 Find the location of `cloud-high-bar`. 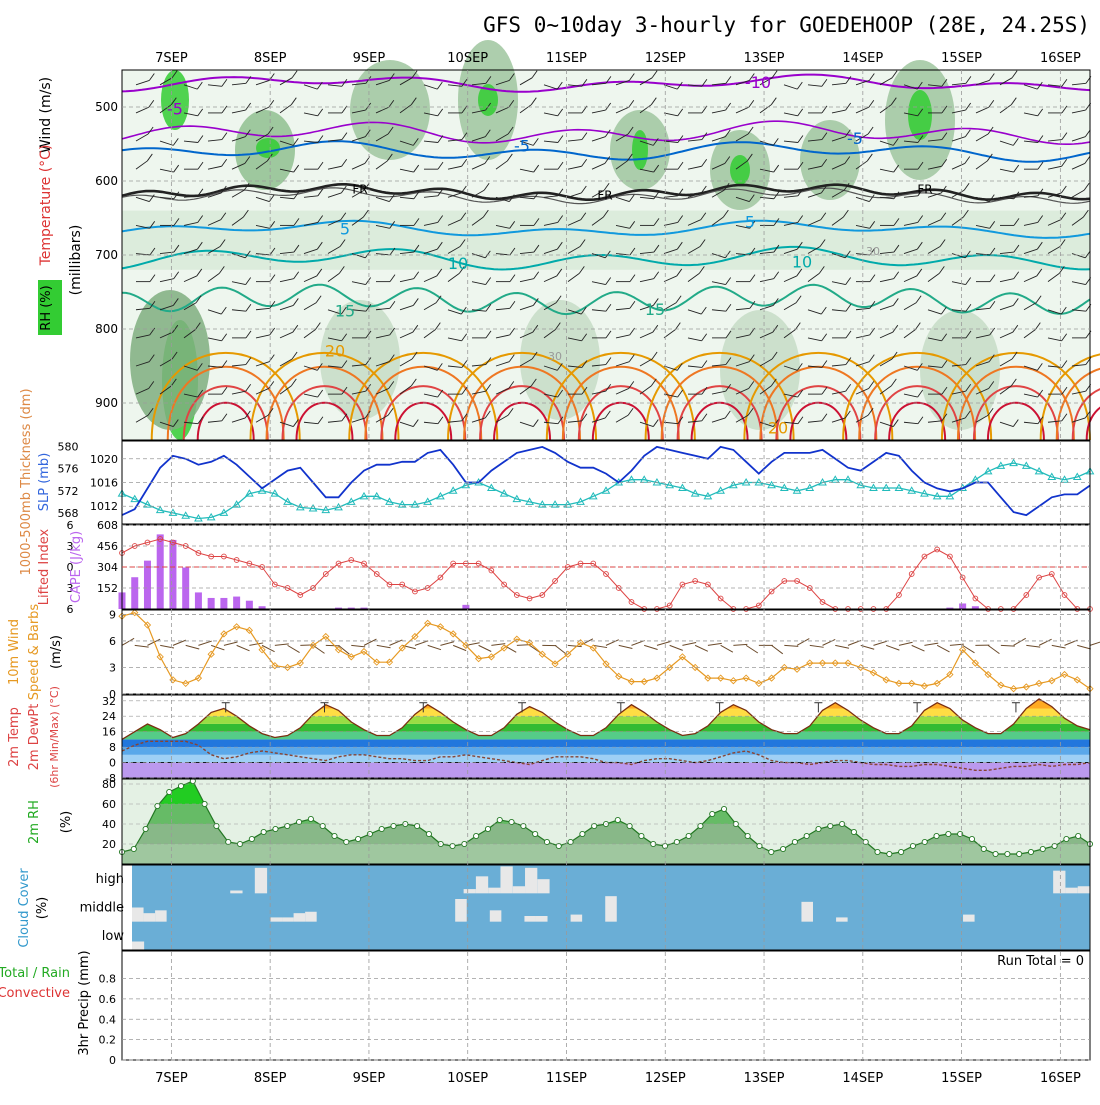

cloud-high-bar is located at coordinates (543, 886).